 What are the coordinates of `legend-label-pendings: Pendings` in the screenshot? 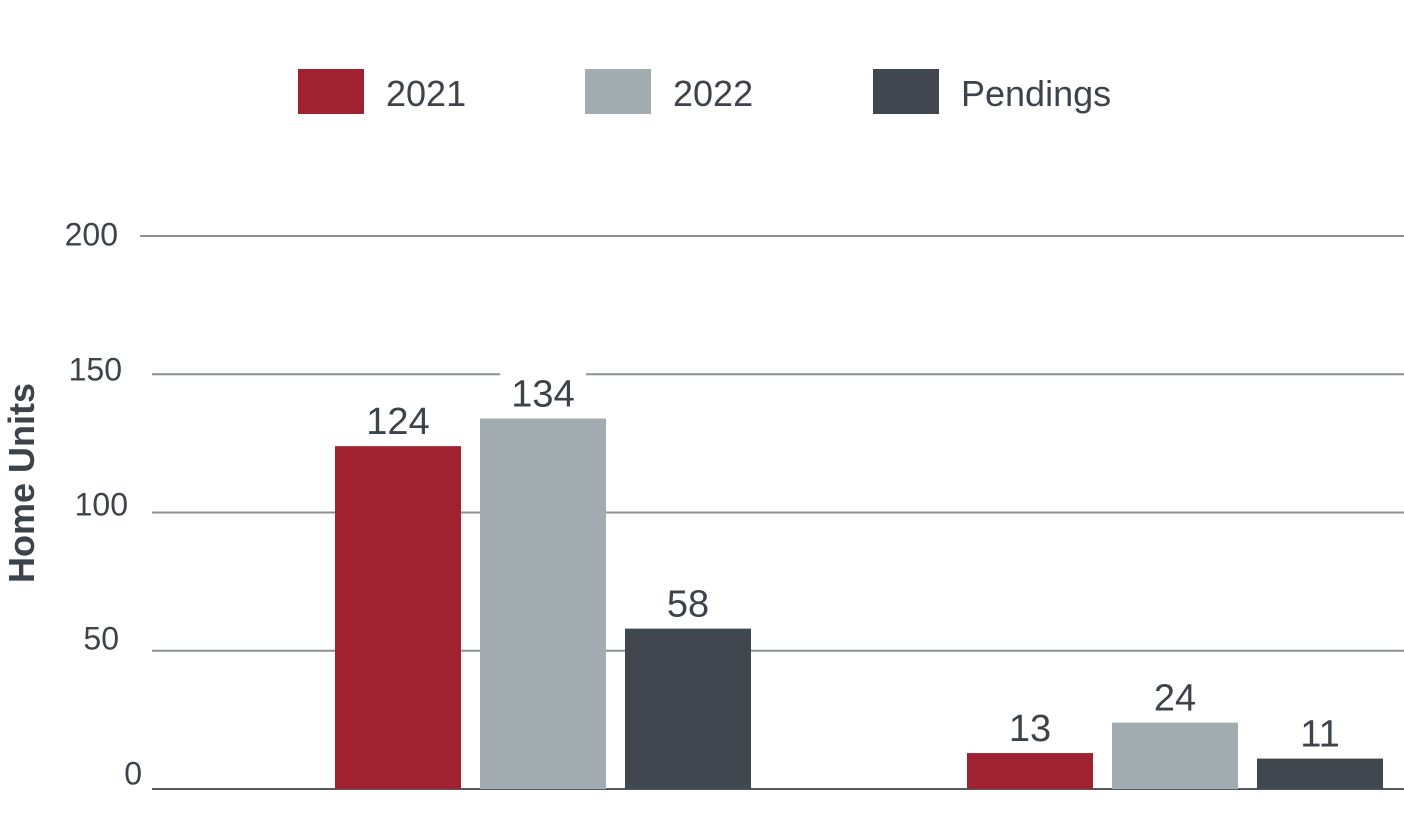 It's located at (1036, 93).